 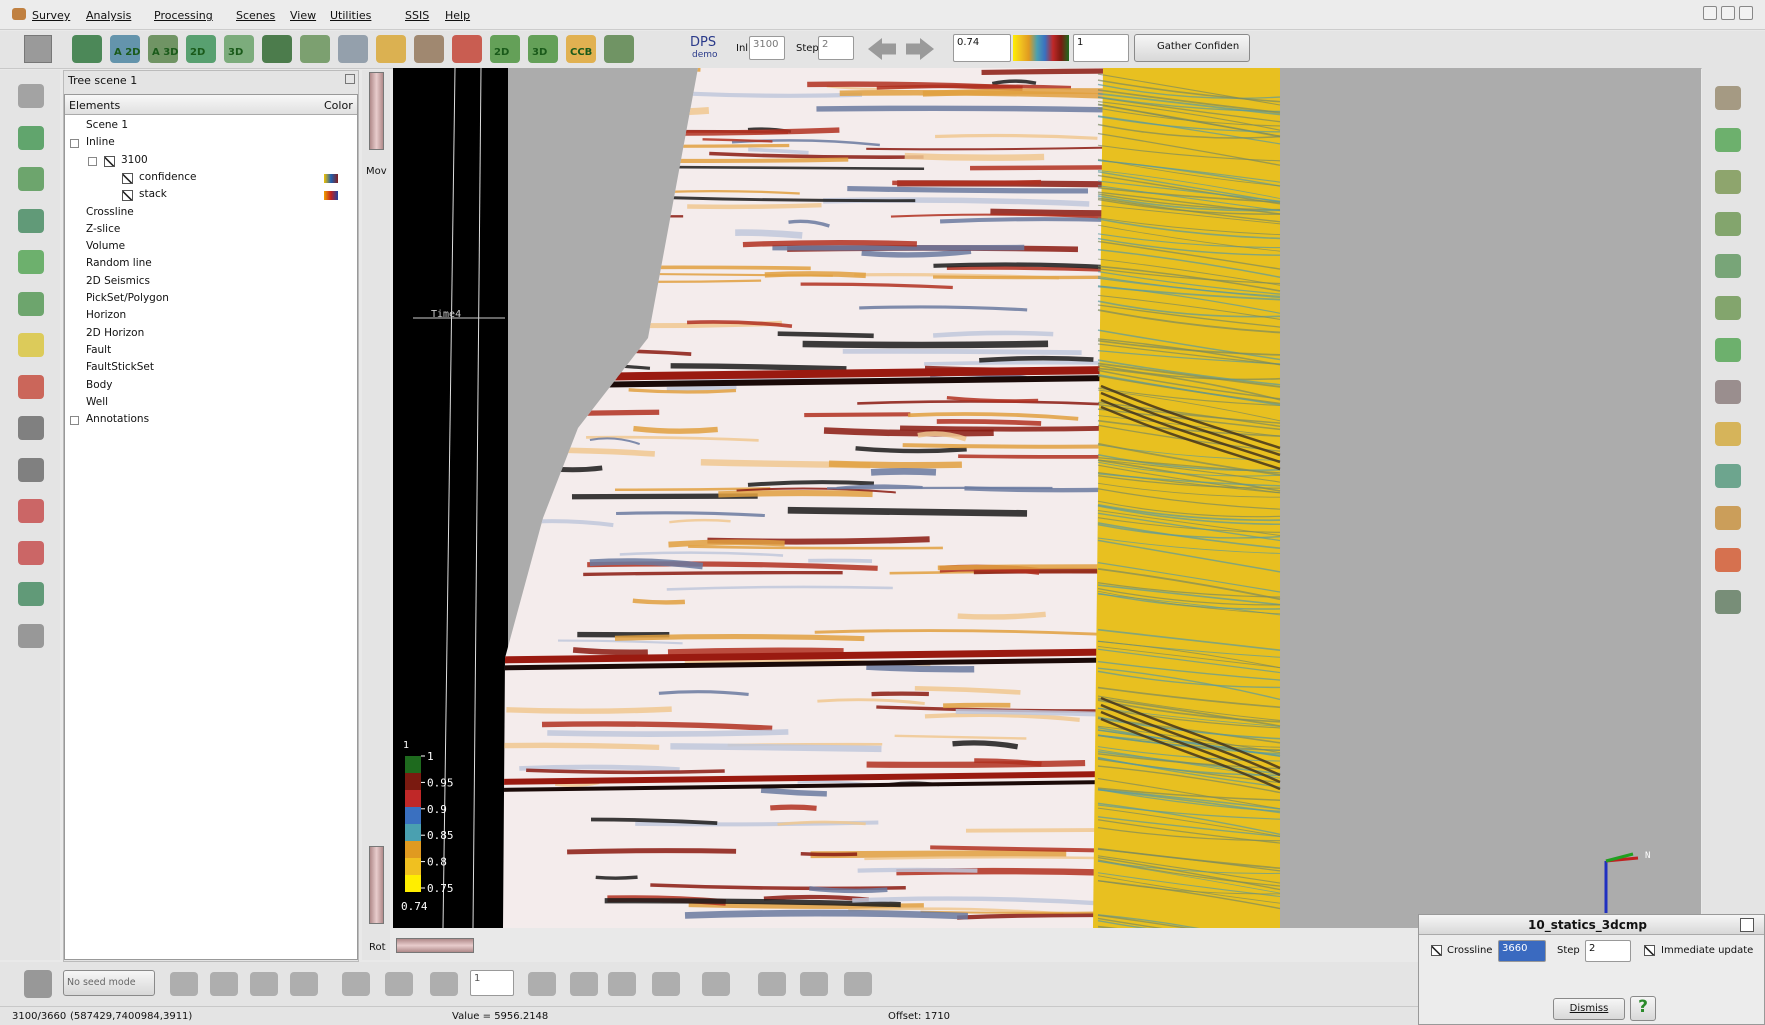 What do you see at coordinates (118, 419) in the screenshot?
I see `tree-item: Annotations` at bounding box center [118, 419].